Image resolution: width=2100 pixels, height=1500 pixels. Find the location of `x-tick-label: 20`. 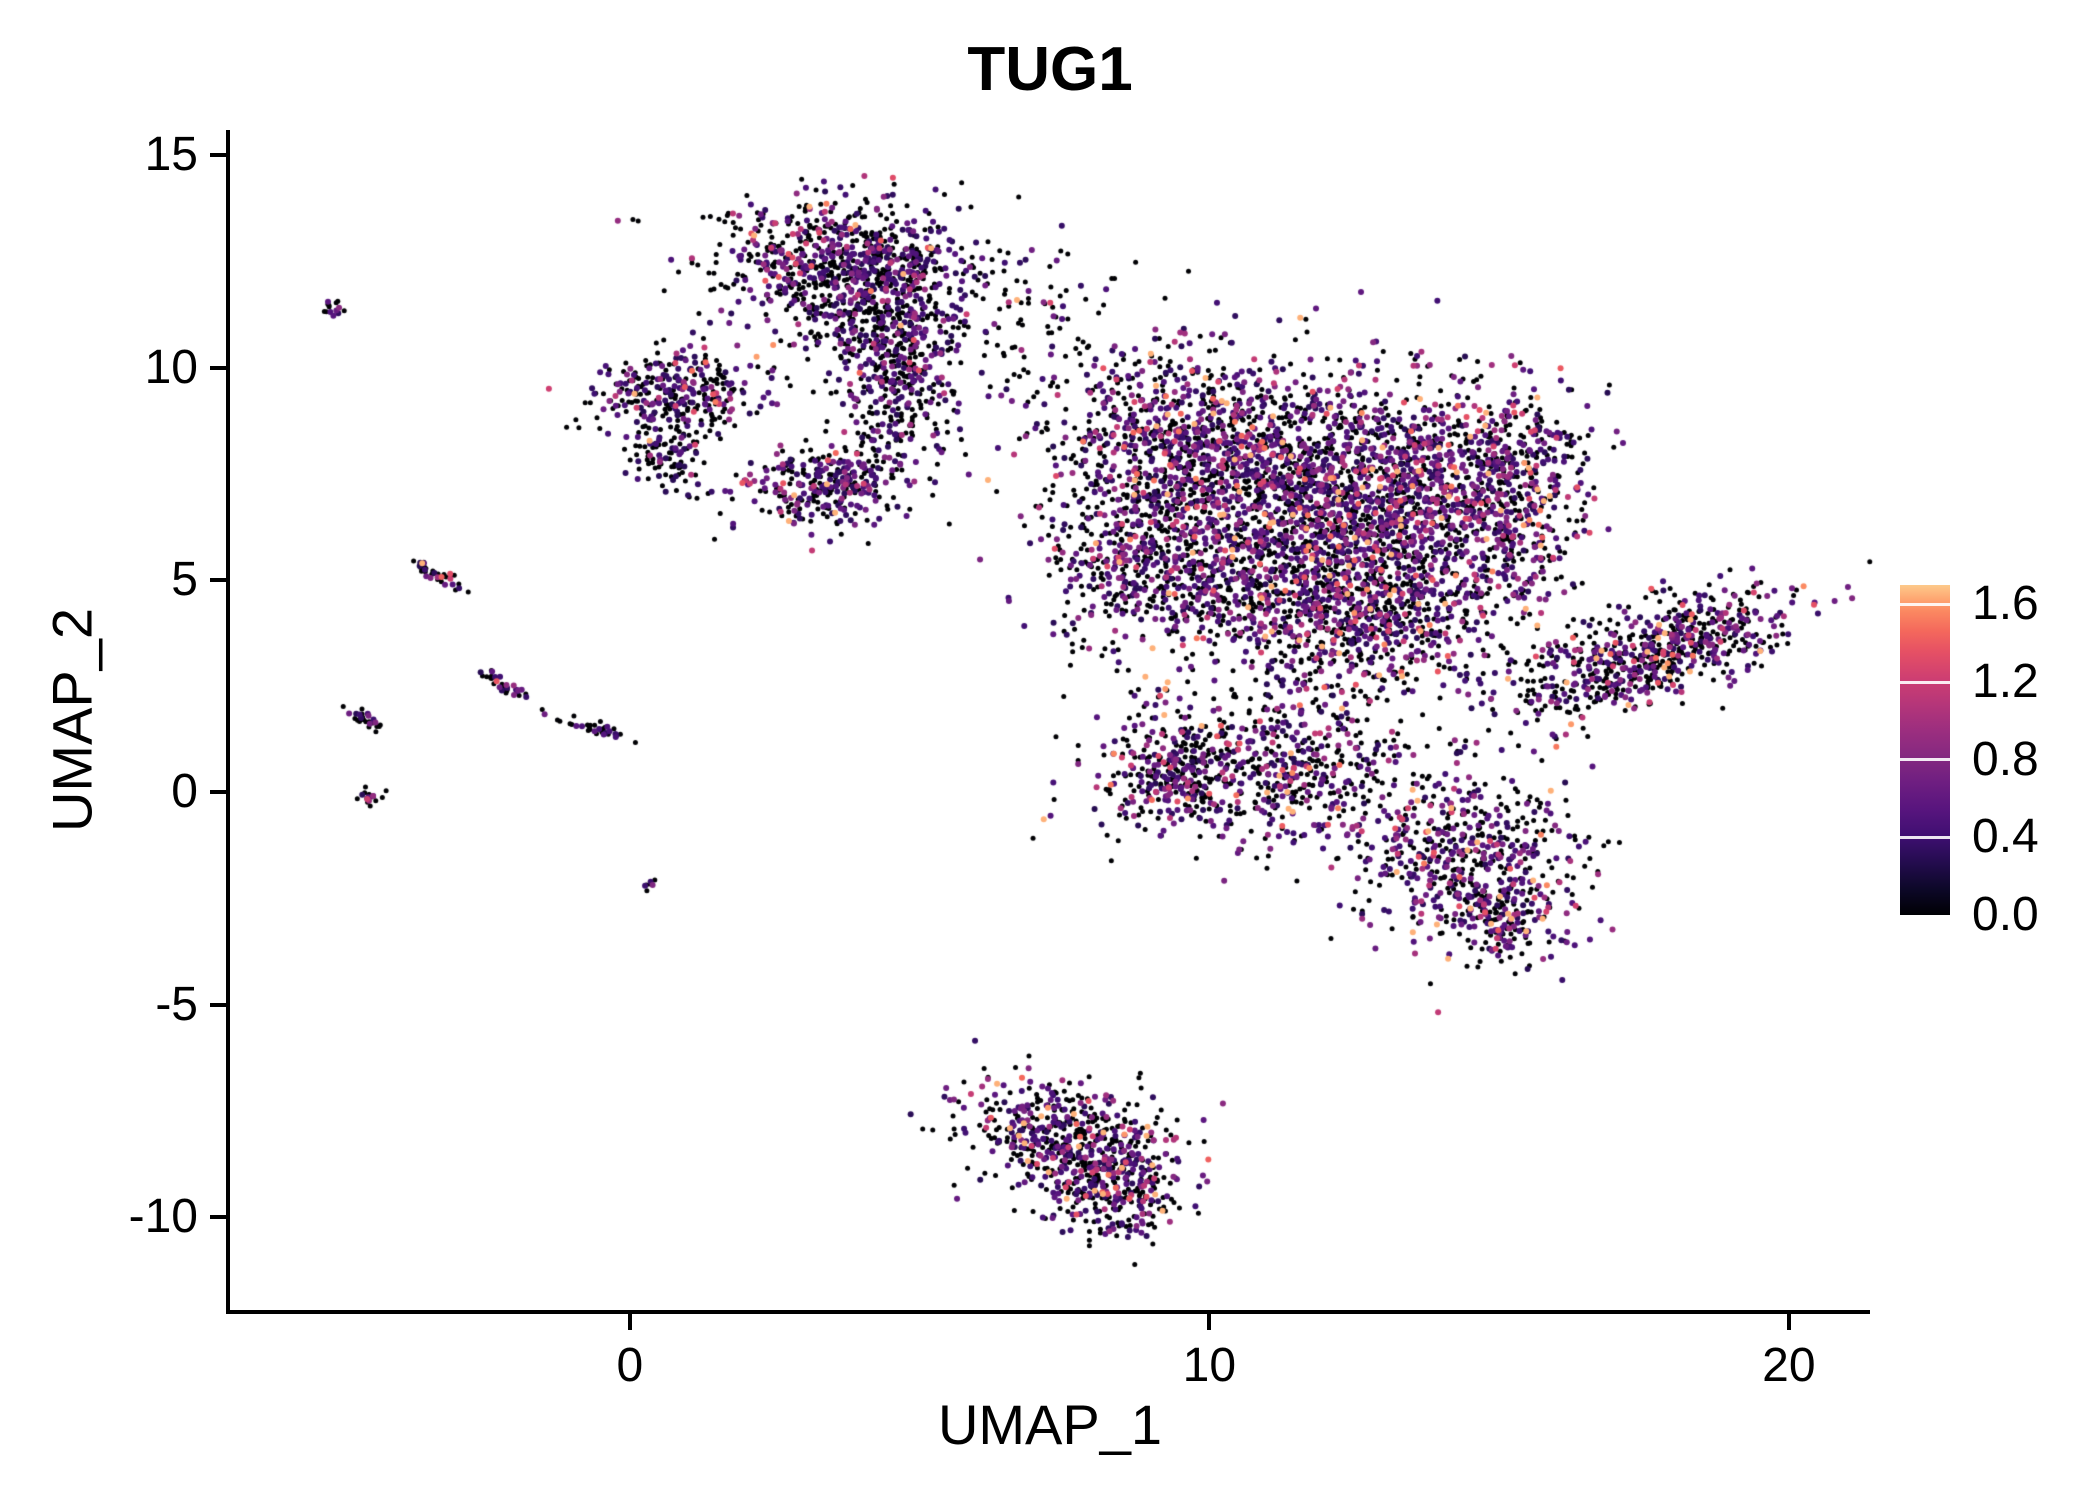

x-tick-label: 20 is located at coordinates (1789, 1365).